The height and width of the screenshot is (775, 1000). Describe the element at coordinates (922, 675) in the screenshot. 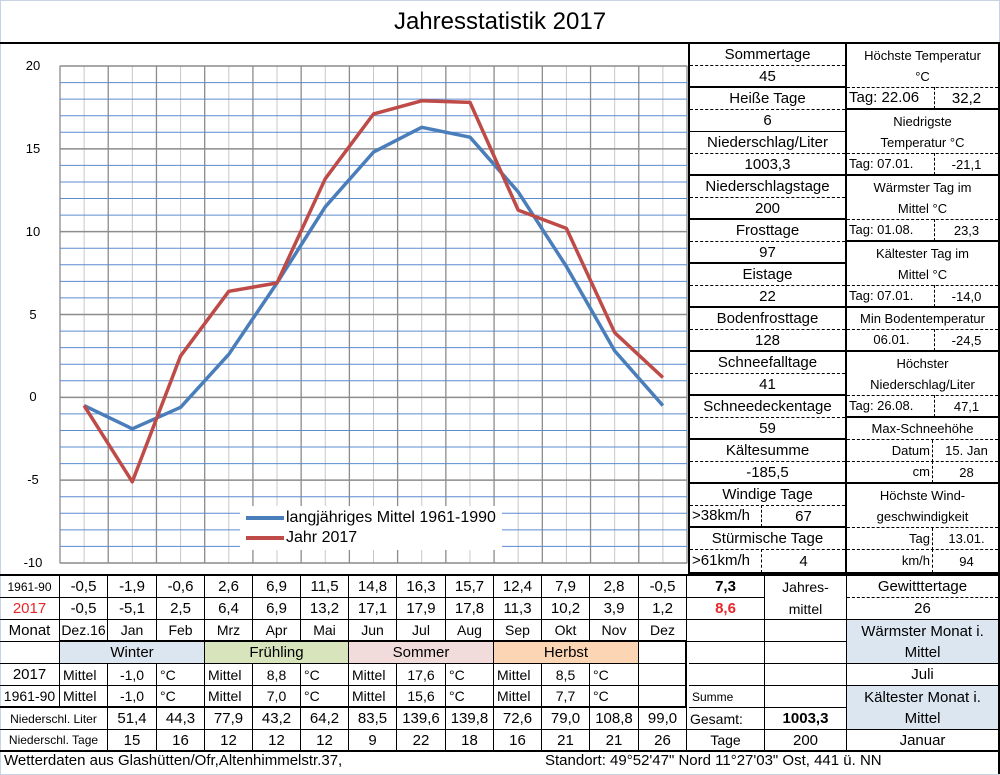

I see `waermster-monat-value: Juli` at that location.